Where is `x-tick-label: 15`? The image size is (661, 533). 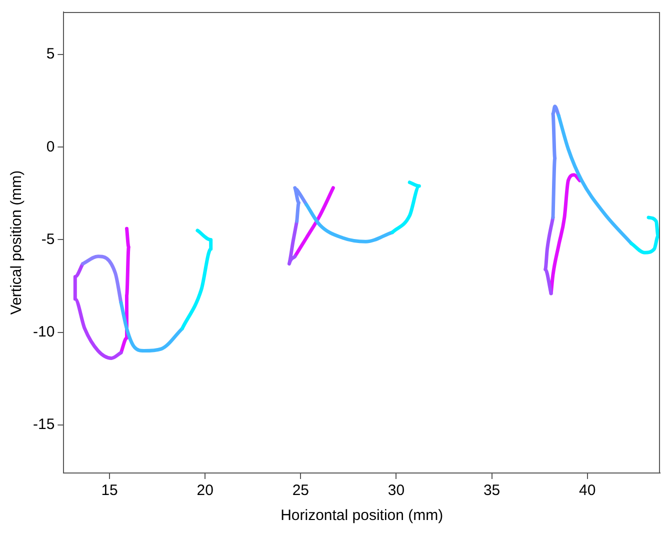 x-tick-label: 15 is located at coordinates (109, 491).